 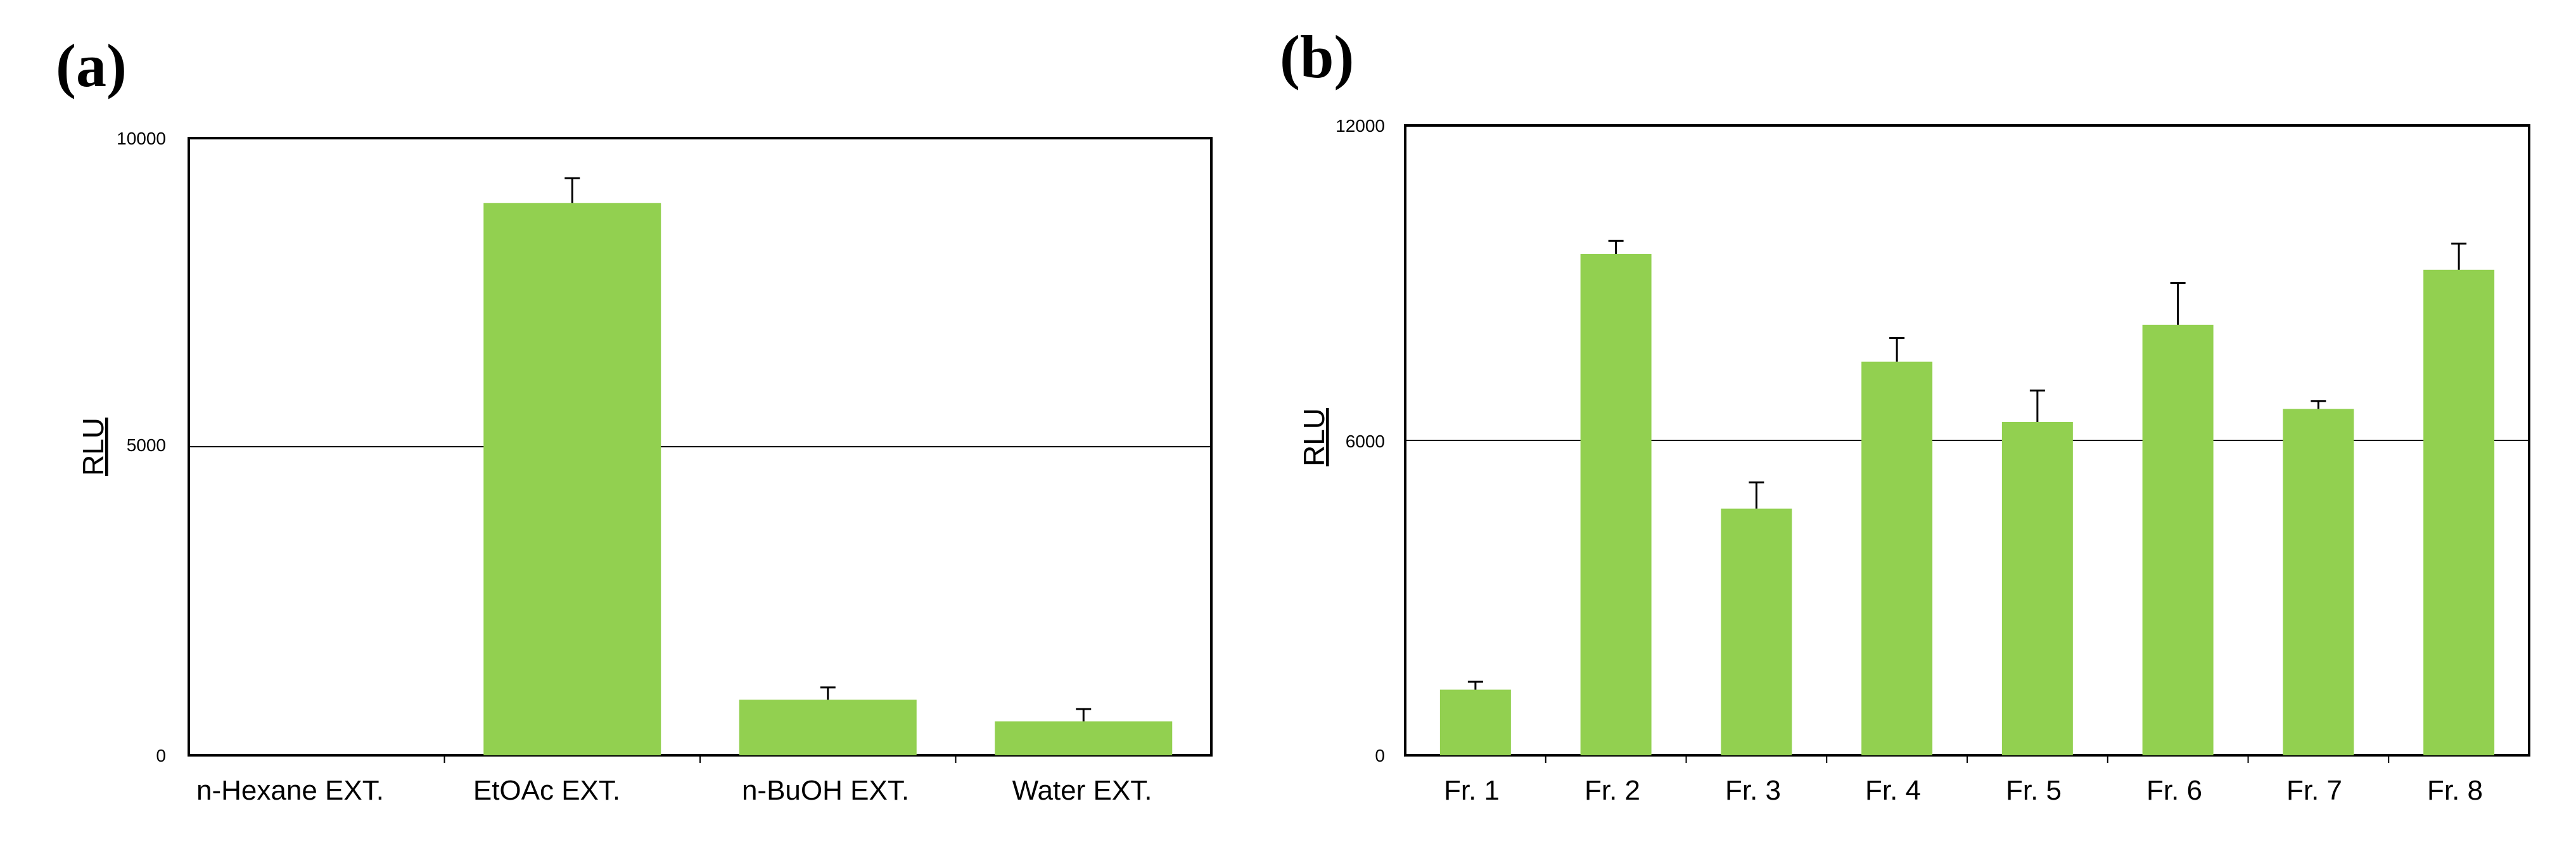 What do you see at coordinates (146, 445) in the screenshot?
I see `panel-a-ytick-1: 5000` at bounding box center [146, 445].